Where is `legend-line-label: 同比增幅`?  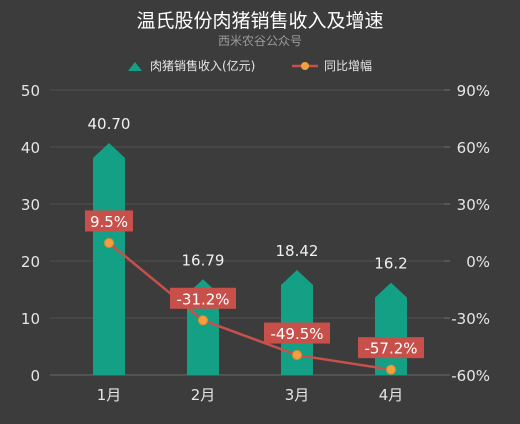 legend-line-label: 同比增幅 is located at coordinates (348, 65).